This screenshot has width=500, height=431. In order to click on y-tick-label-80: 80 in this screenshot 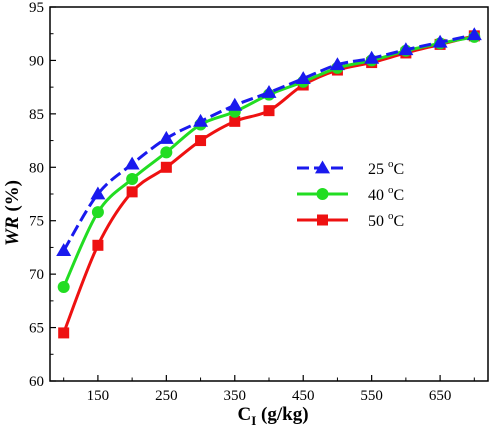, I will do `click(36, 168)`.